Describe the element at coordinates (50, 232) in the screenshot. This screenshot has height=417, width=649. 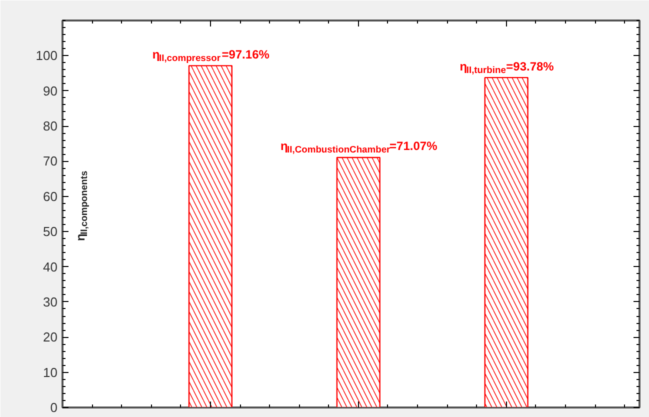
I see `y-tick-label: 50` at that location.